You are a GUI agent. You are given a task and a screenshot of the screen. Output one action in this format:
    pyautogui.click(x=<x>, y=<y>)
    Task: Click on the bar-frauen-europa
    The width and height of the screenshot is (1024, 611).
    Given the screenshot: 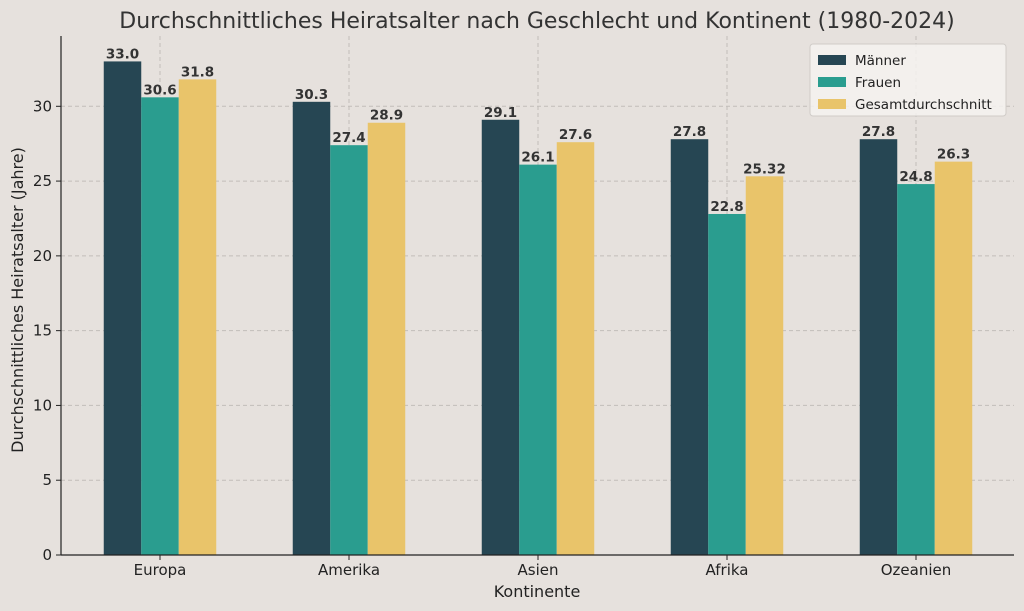 What is the action you would take?
    pyautogui.click(x=160, y=326)
    